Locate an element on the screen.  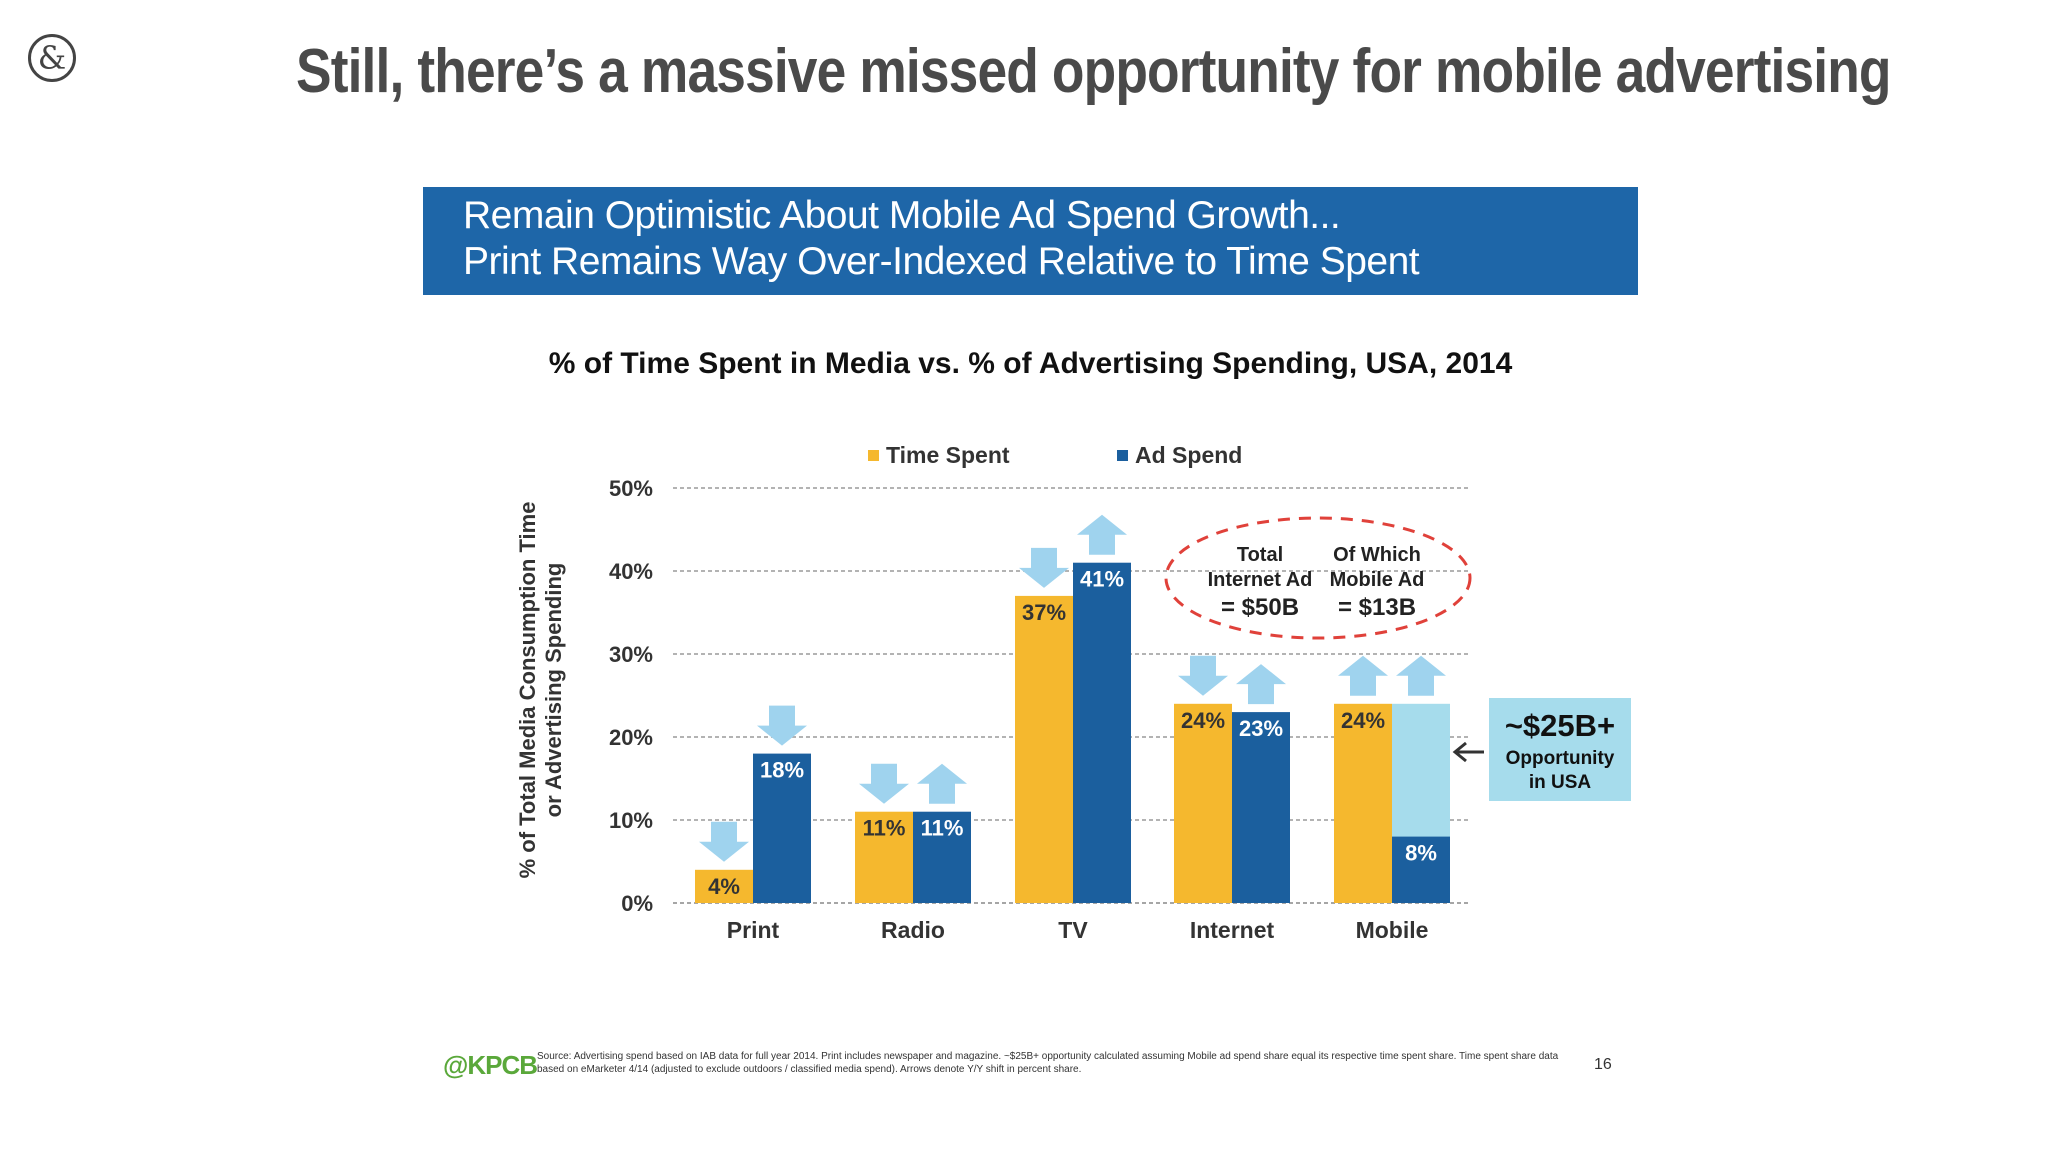
annotation-col1-line2: Internet Ad is located at coordinates (1260, 580).